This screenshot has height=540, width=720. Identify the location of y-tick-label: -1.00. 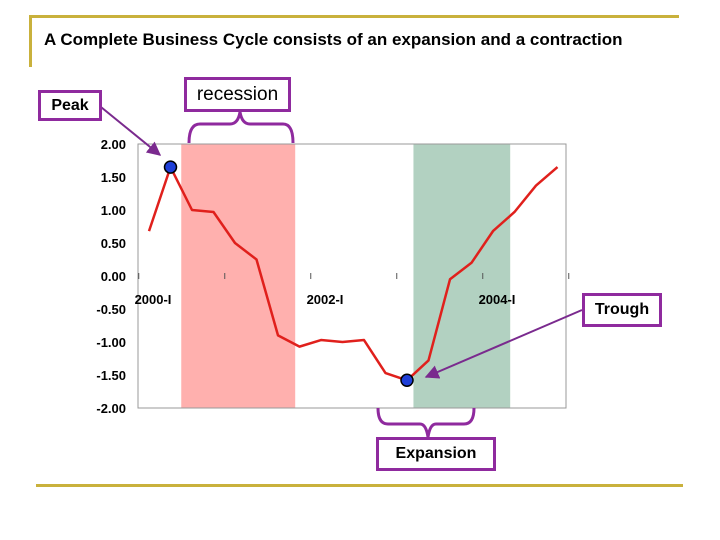
(111, 342).